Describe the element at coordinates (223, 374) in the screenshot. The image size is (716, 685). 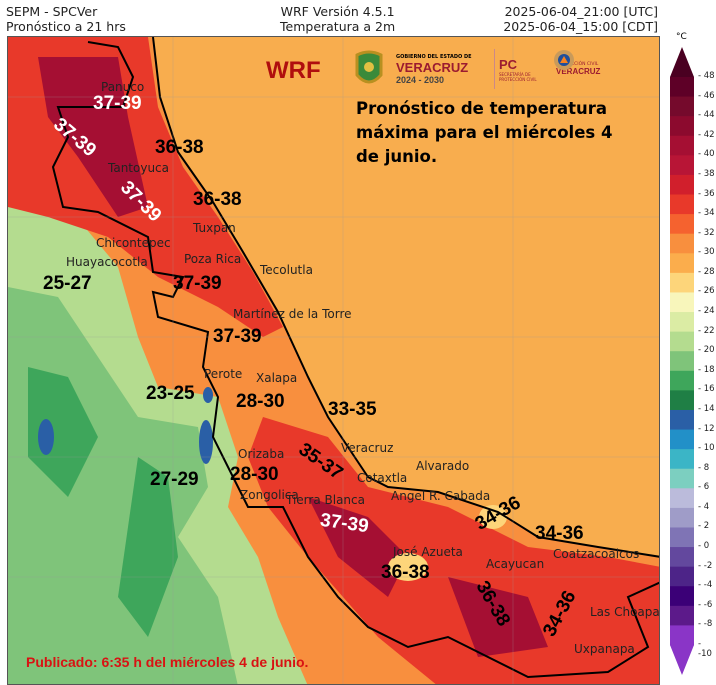
I see `city-label: Perote` at that location.